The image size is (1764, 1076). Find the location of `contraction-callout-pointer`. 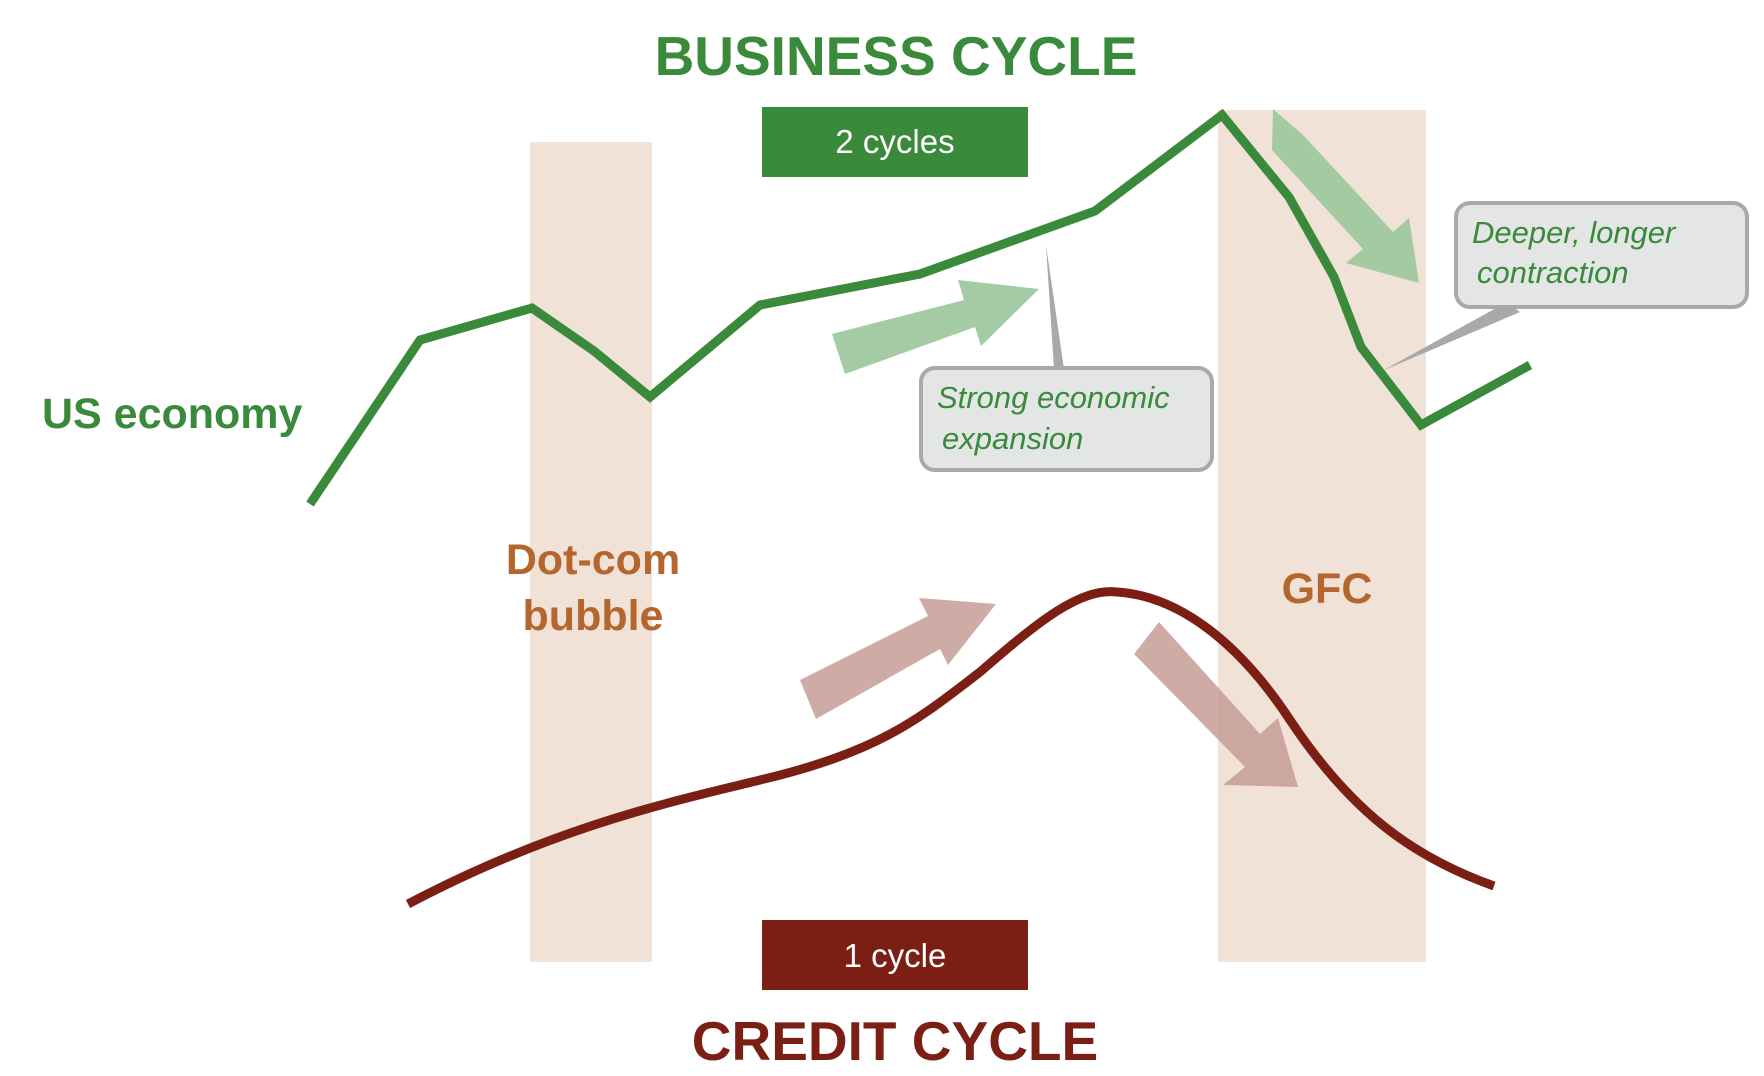

contraction-callout-pointer is located at coordinates (1451, 336).